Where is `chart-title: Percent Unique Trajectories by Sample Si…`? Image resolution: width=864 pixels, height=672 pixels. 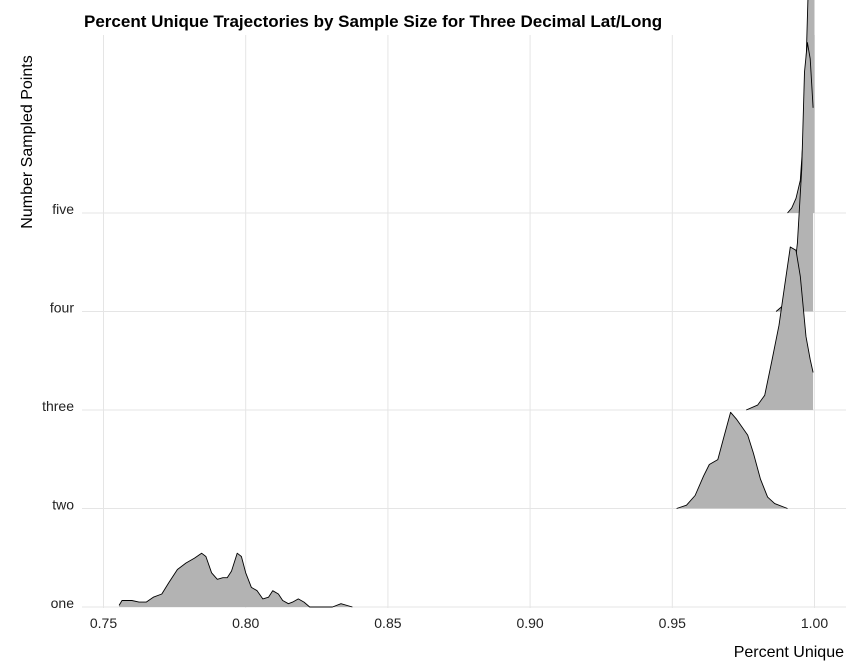
chart-title: Percent Unique Trajectories by Sample Si… is located at coordinates (373, 21).